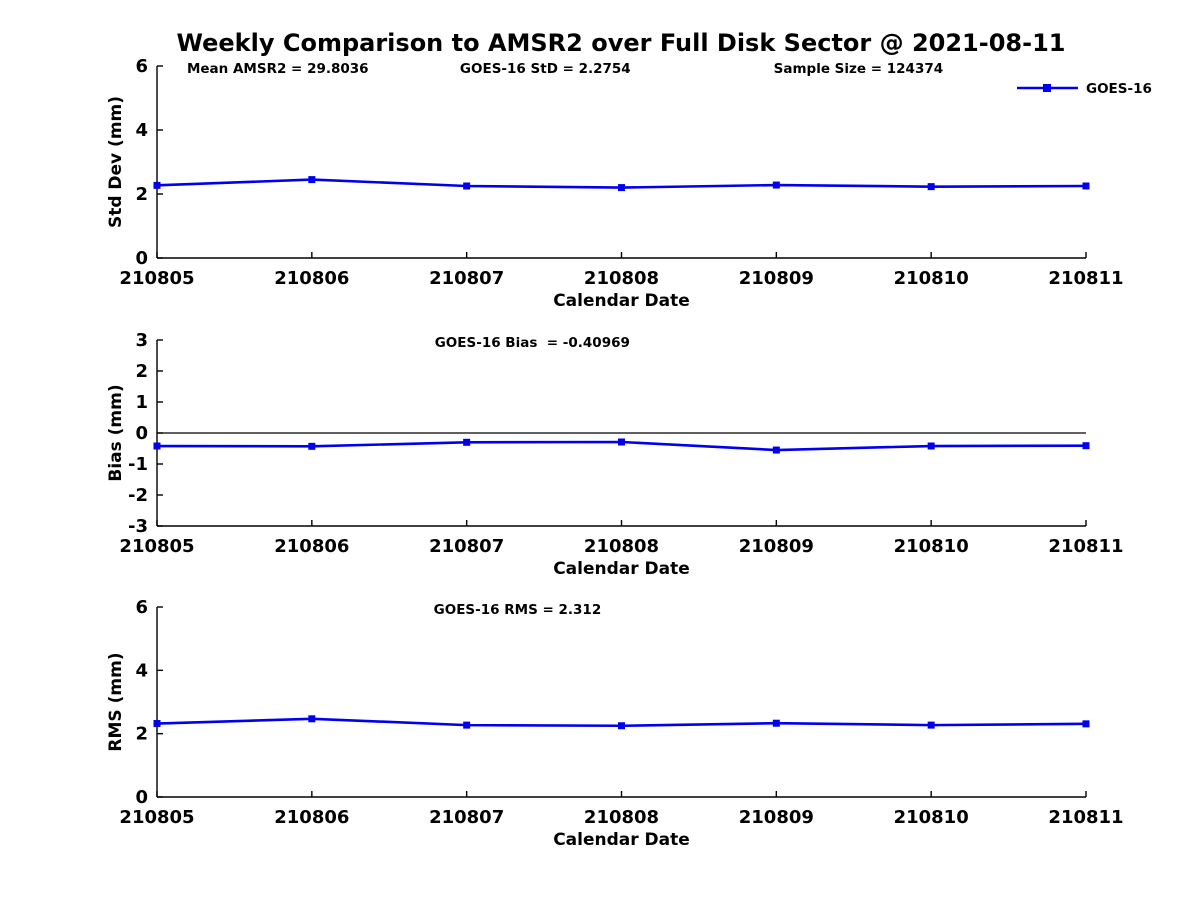  Describe the element at coordinates (138, 464) in the screenshot. I see `y-tick-label: -1` at that location.